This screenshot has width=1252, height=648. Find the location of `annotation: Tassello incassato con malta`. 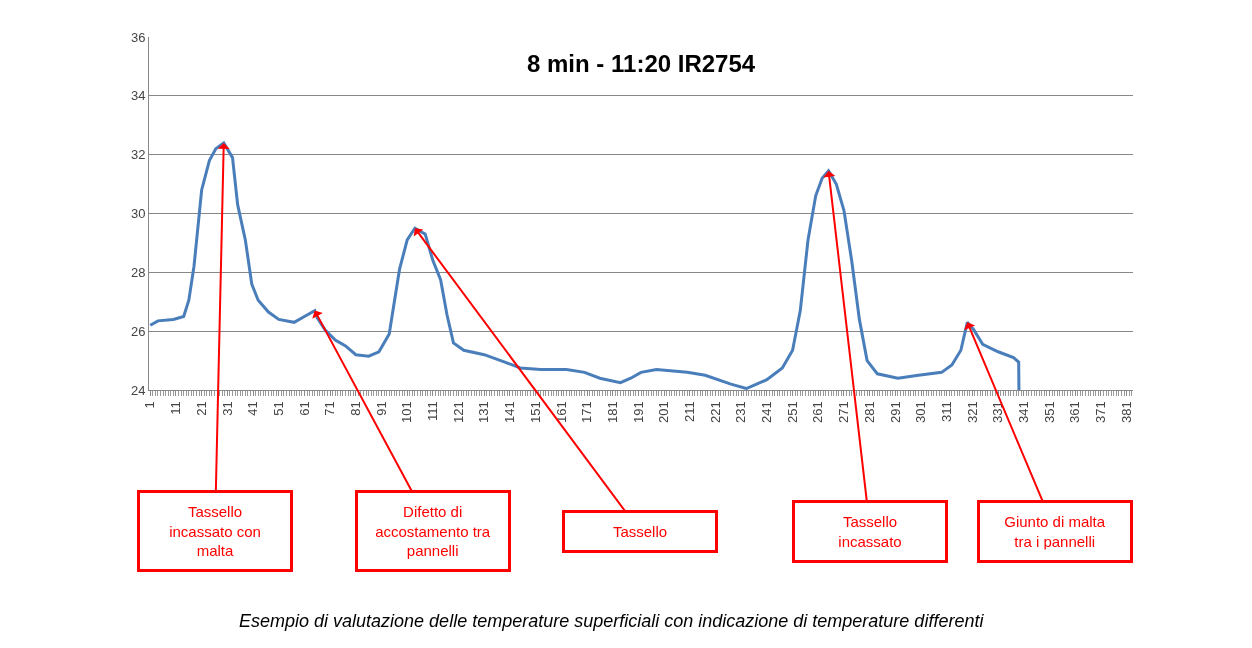

annotation: Tassello incassato con malta is located at coordinates (215, 531).